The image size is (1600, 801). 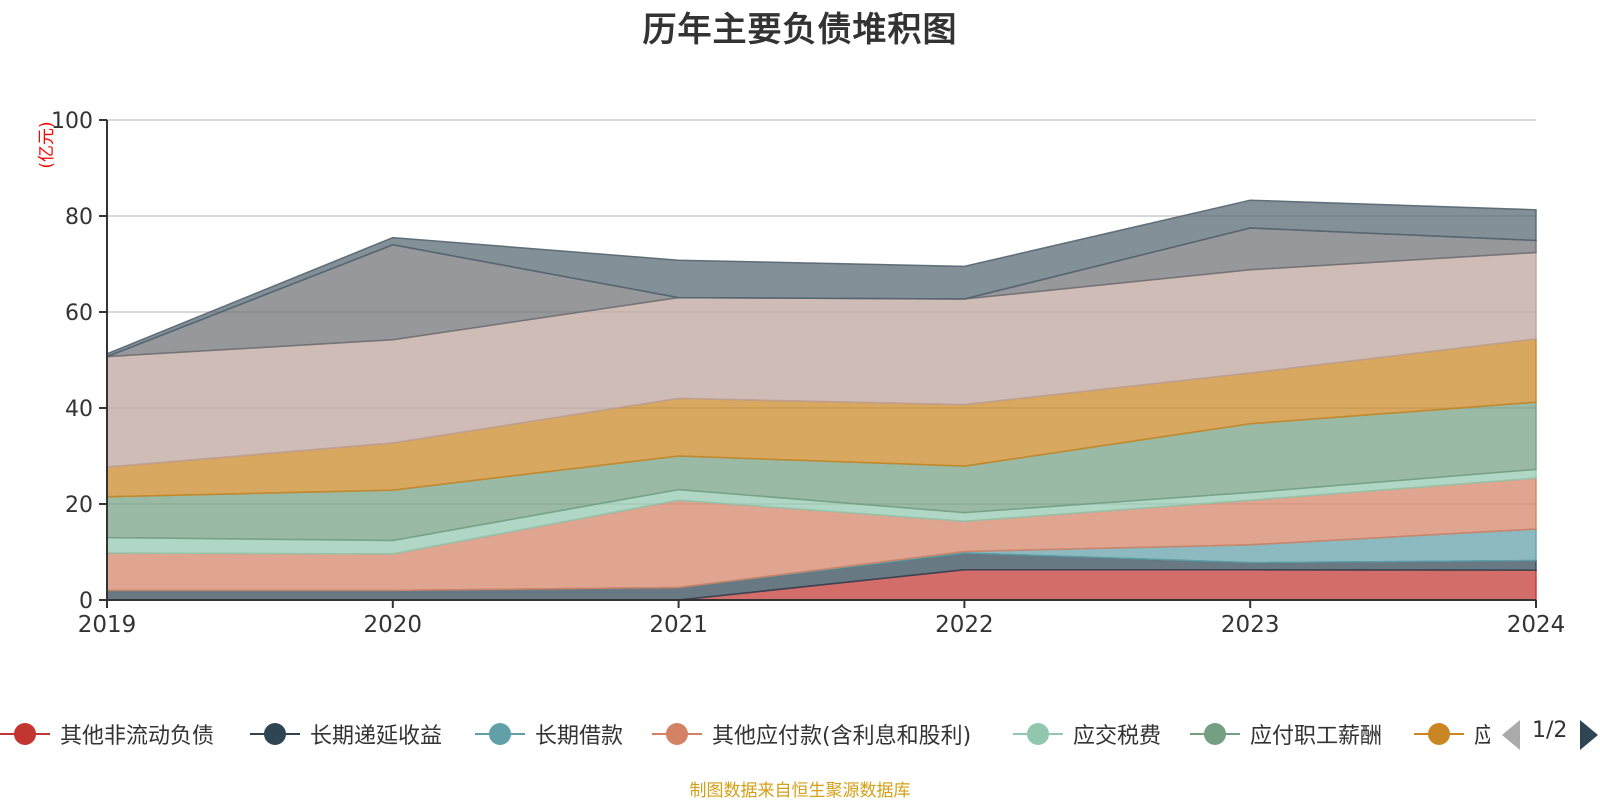 What do you see at coordinates (1511, 735) in the screenshot?
I see `legend-prev-icon` at bounding box center [1511, 735].